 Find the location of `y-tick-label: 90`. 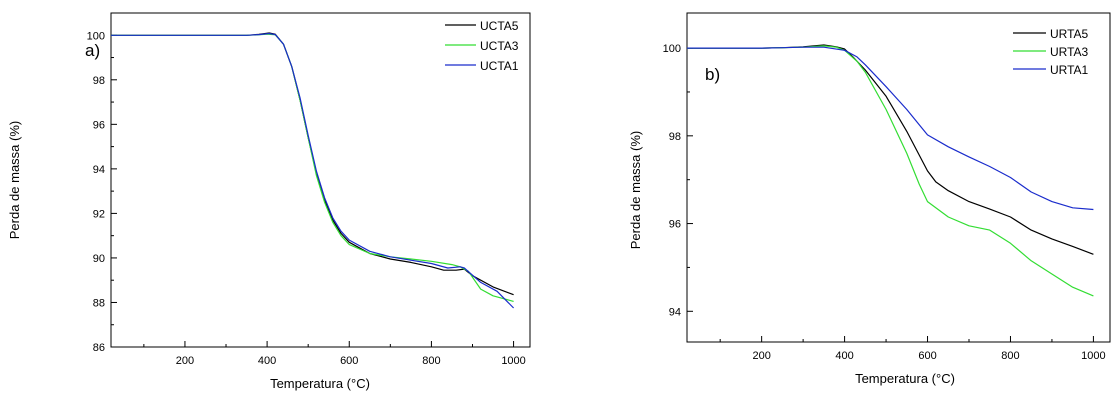

y-tick-label: 90 is located at coordinates (99, 259).